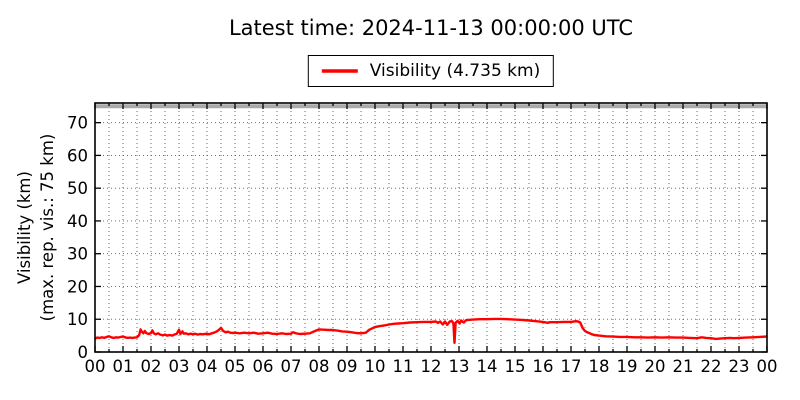 This screenshot has height=400, width=800. I want to click on y-tick-labels: 0 10 20 30 40 50 60 70, so click(77, 238).